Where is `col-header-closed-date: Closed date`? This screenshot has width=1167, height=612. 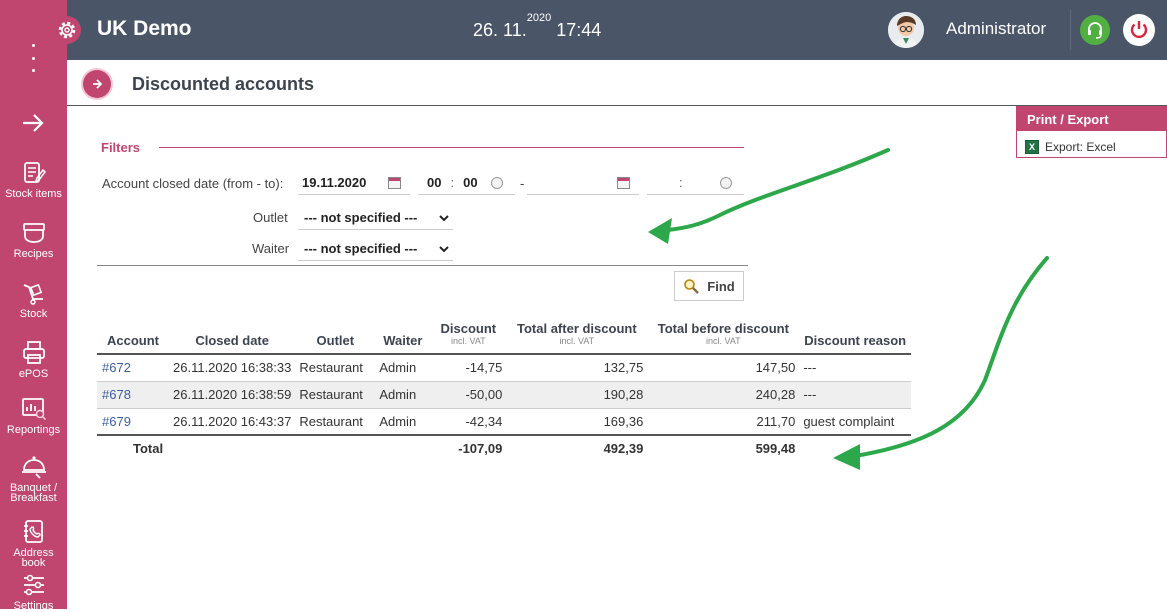
col-header-closed-date: Closed date is located at coordinates (232, 339).